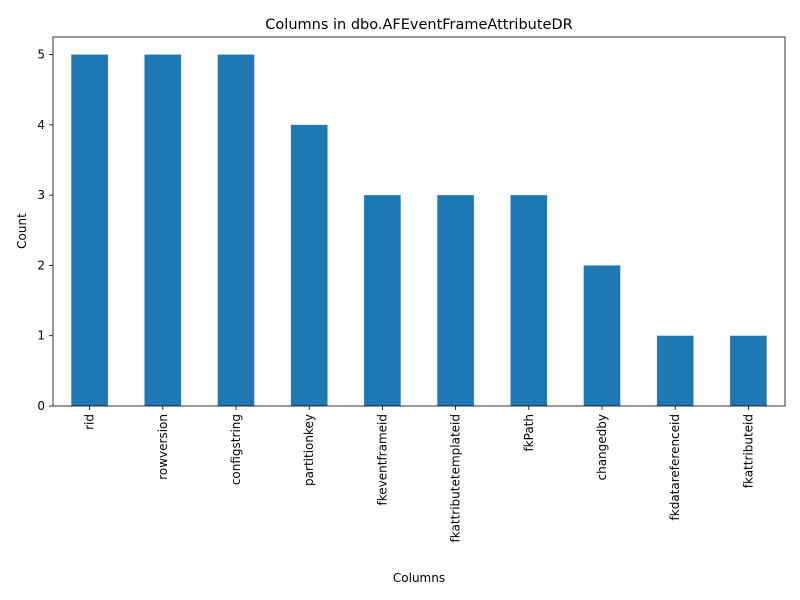 The height and width of the screenshot is (600, 800). I want to click on y-tick-label: 3, so click(41, 195).